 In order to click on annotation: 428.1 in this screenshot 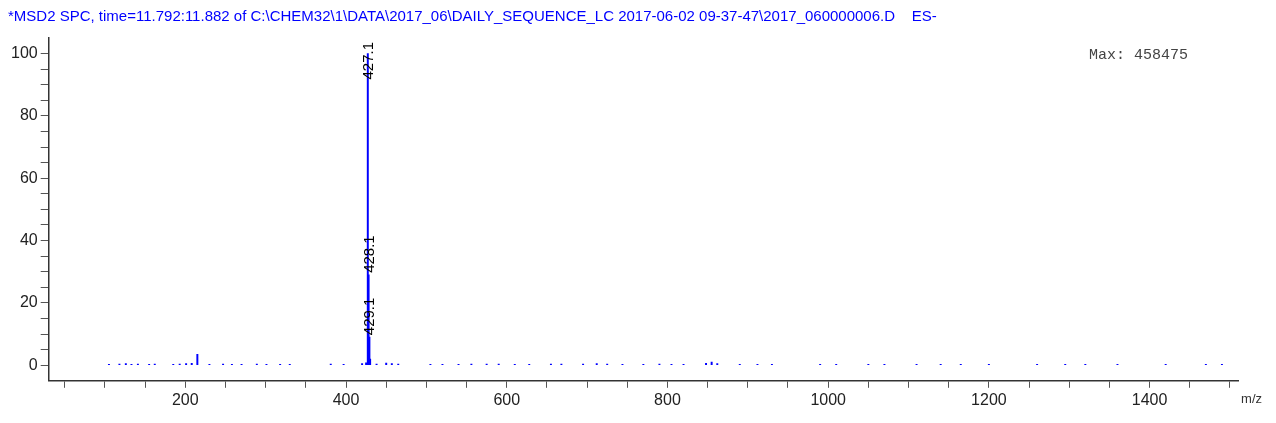, I will do `click(368, 254)`.